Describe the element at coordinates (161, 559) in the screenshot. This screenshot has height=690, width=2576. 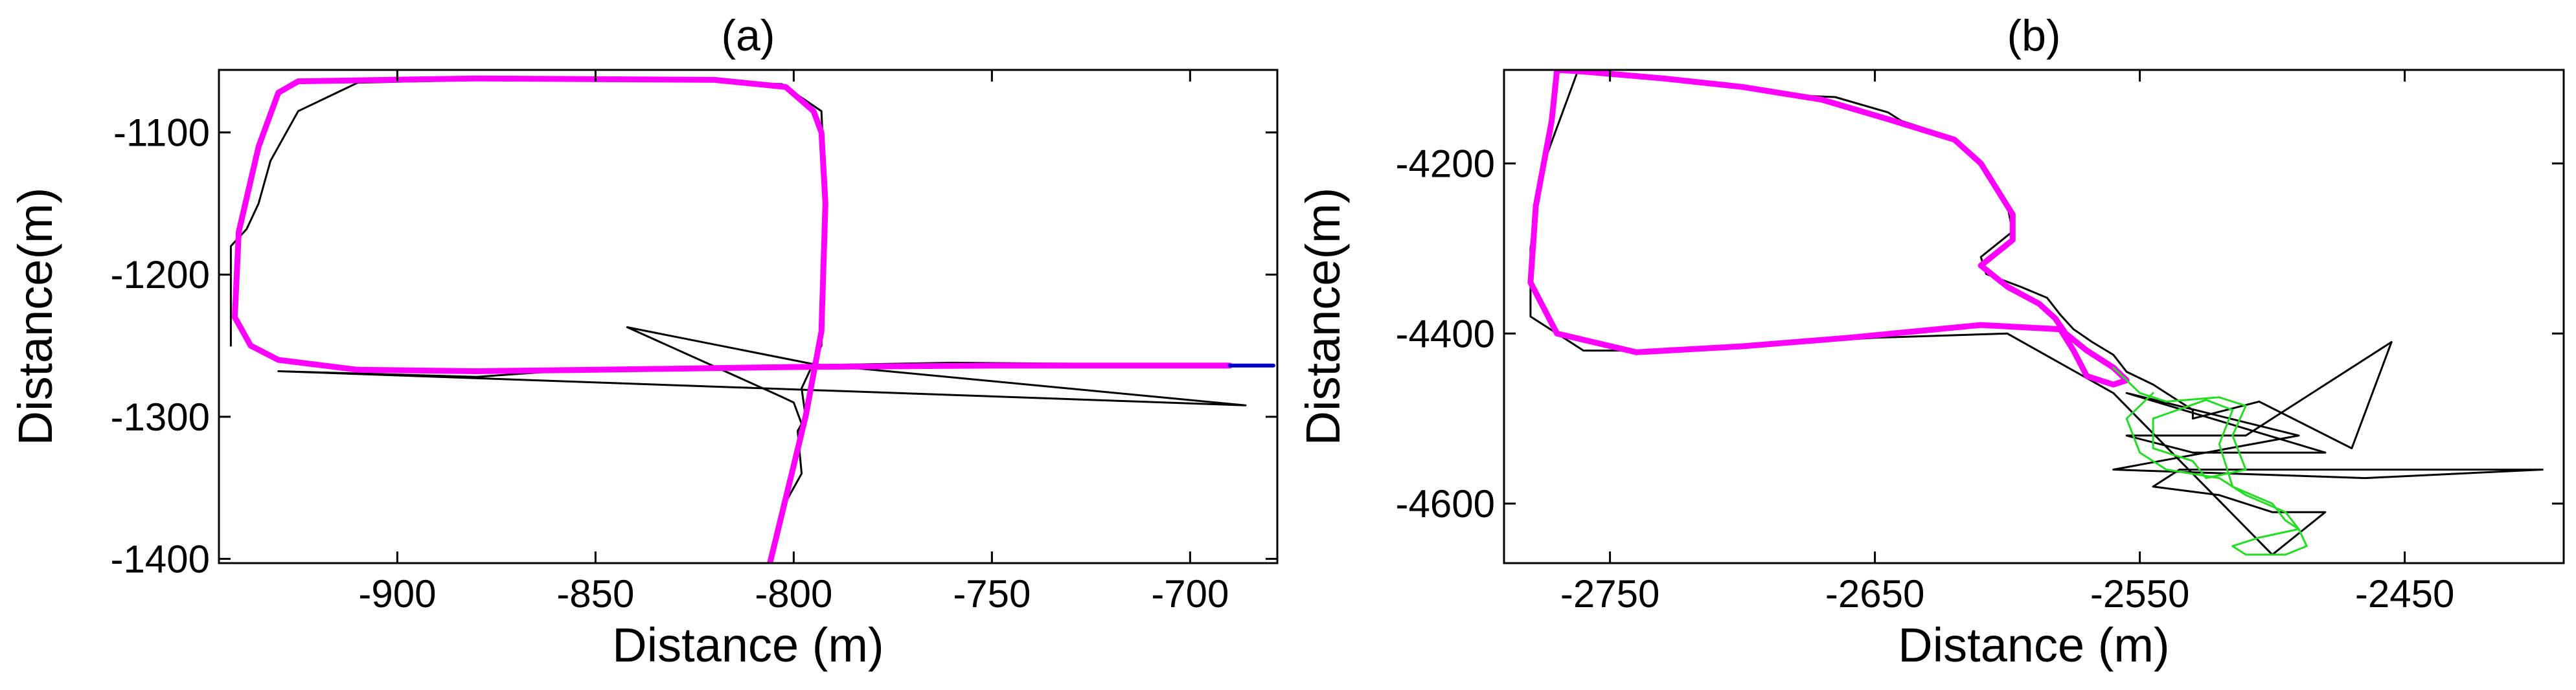
I see `y-tick-label: -1400` at that location.